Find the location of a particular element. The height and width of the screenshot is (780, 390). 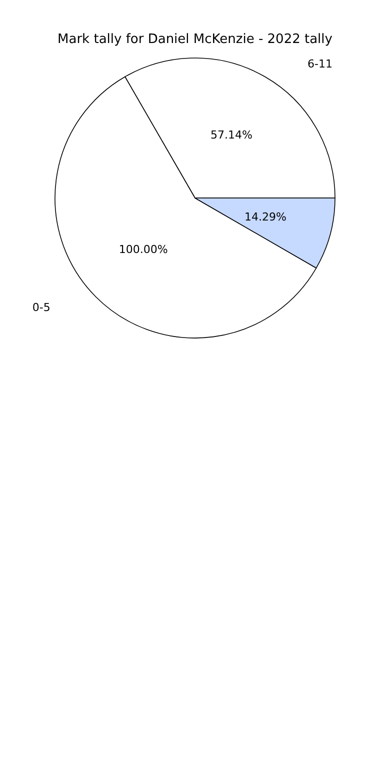

chart-title: Mark tally for Daniel McKenzie - 2022 tally is located at coordinates (195, 39).